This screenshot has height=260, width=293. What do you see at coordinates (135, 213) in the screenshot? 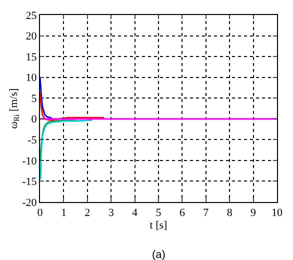
I see `x-tick-label: 4` at bounding box center [135, 213].